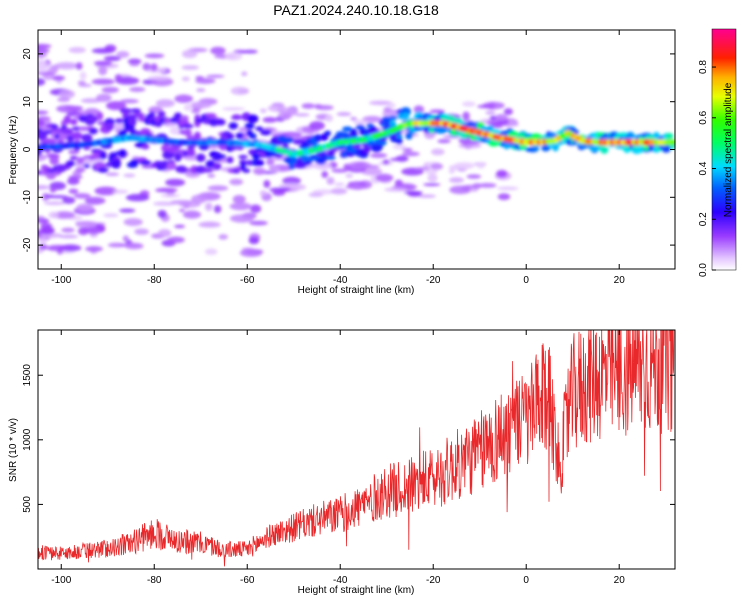  I want to click on colorbar-tick-label: 0.6, so click(703, 117).